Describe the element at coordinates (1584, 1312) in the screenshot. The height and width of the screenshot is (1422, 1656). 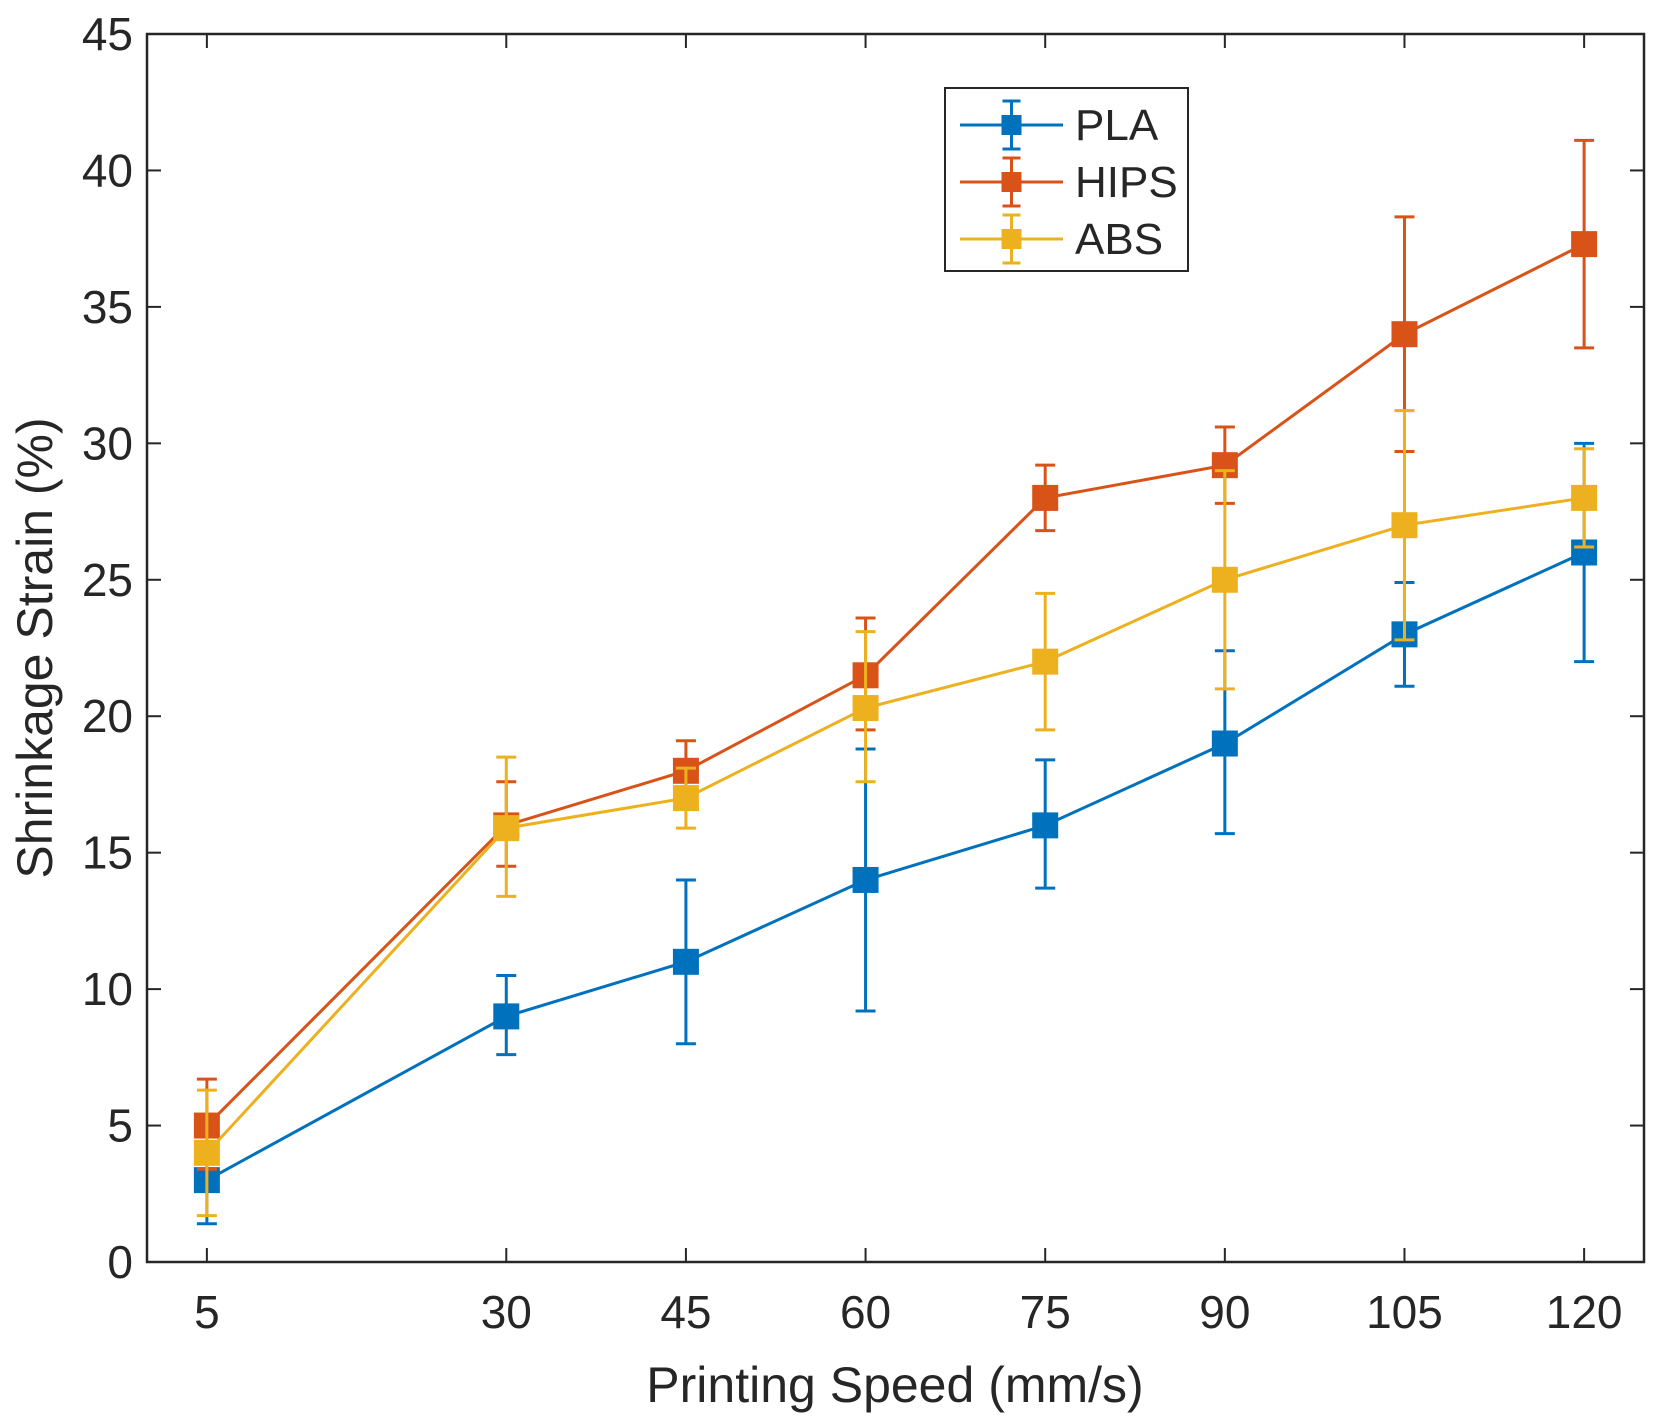
I see `x-tick-label: 120` at that location.